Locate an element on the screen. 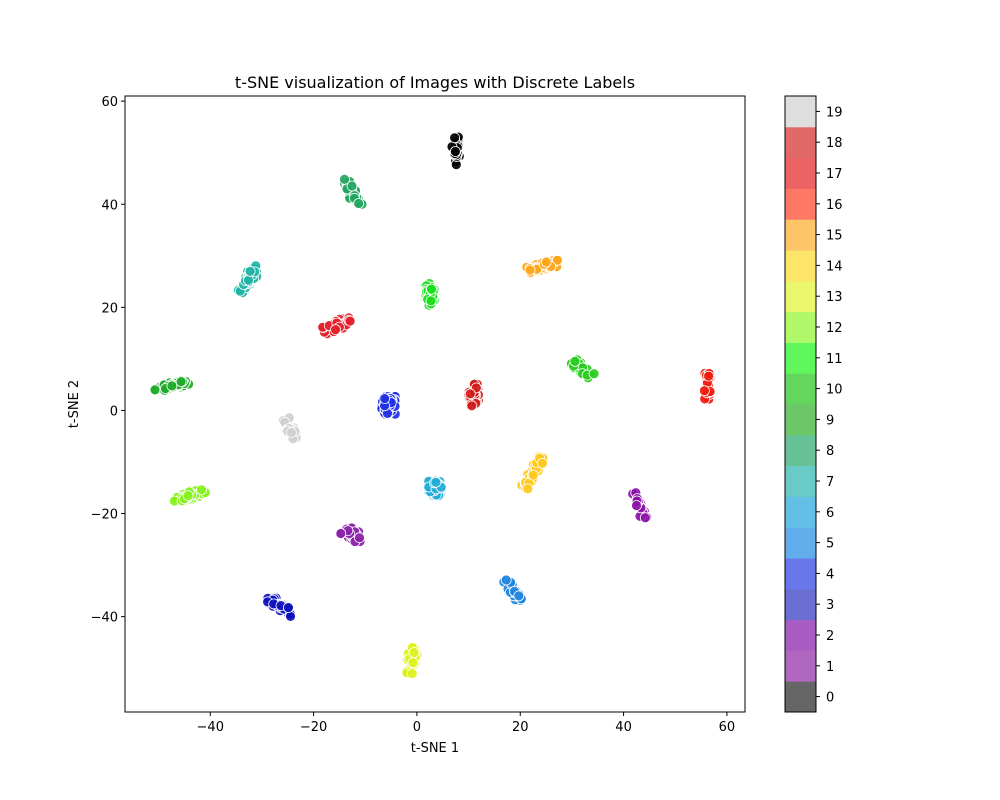 This screenshot has height=800, width=1000. x-tick-label: 20 is located at coordinates (520, 727).